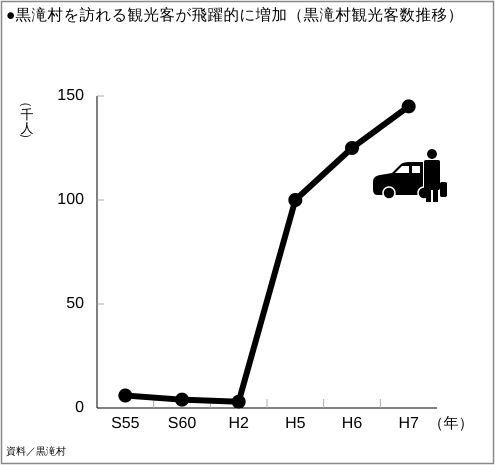  What do you see at coordinates (79, 407) in the screenshot?
I see `y-tick-label: 0` at bounding box center [79, 407].